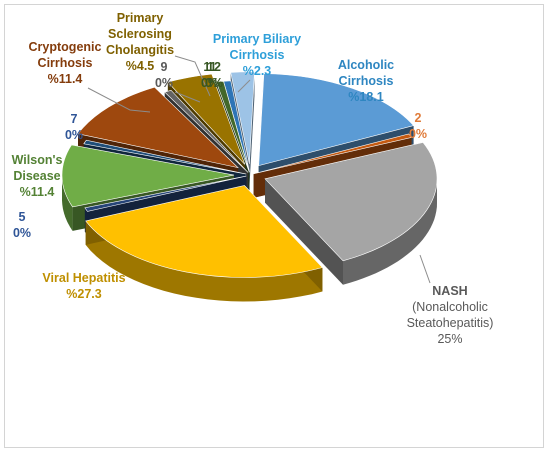 This screenshot has height=454, width=550. I want to click on label-pbc-value: %2.3, so click(257, 71).